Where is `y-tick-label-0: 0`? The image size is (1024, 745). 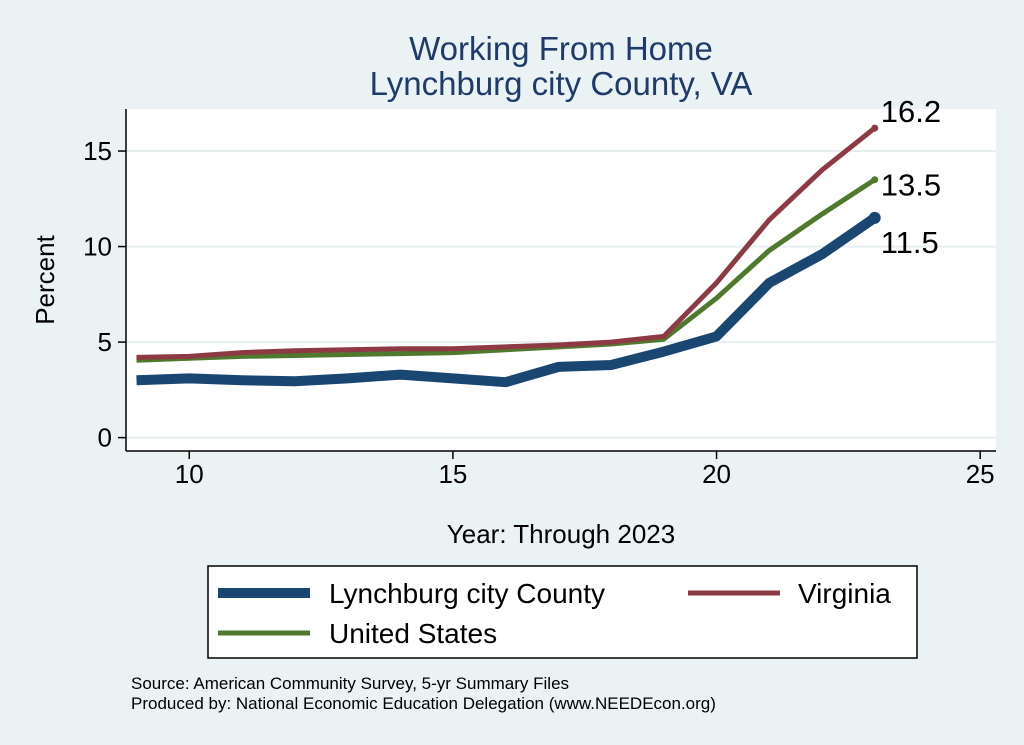 y-tick-label-0: 0 is located at coordinates (105, 438).